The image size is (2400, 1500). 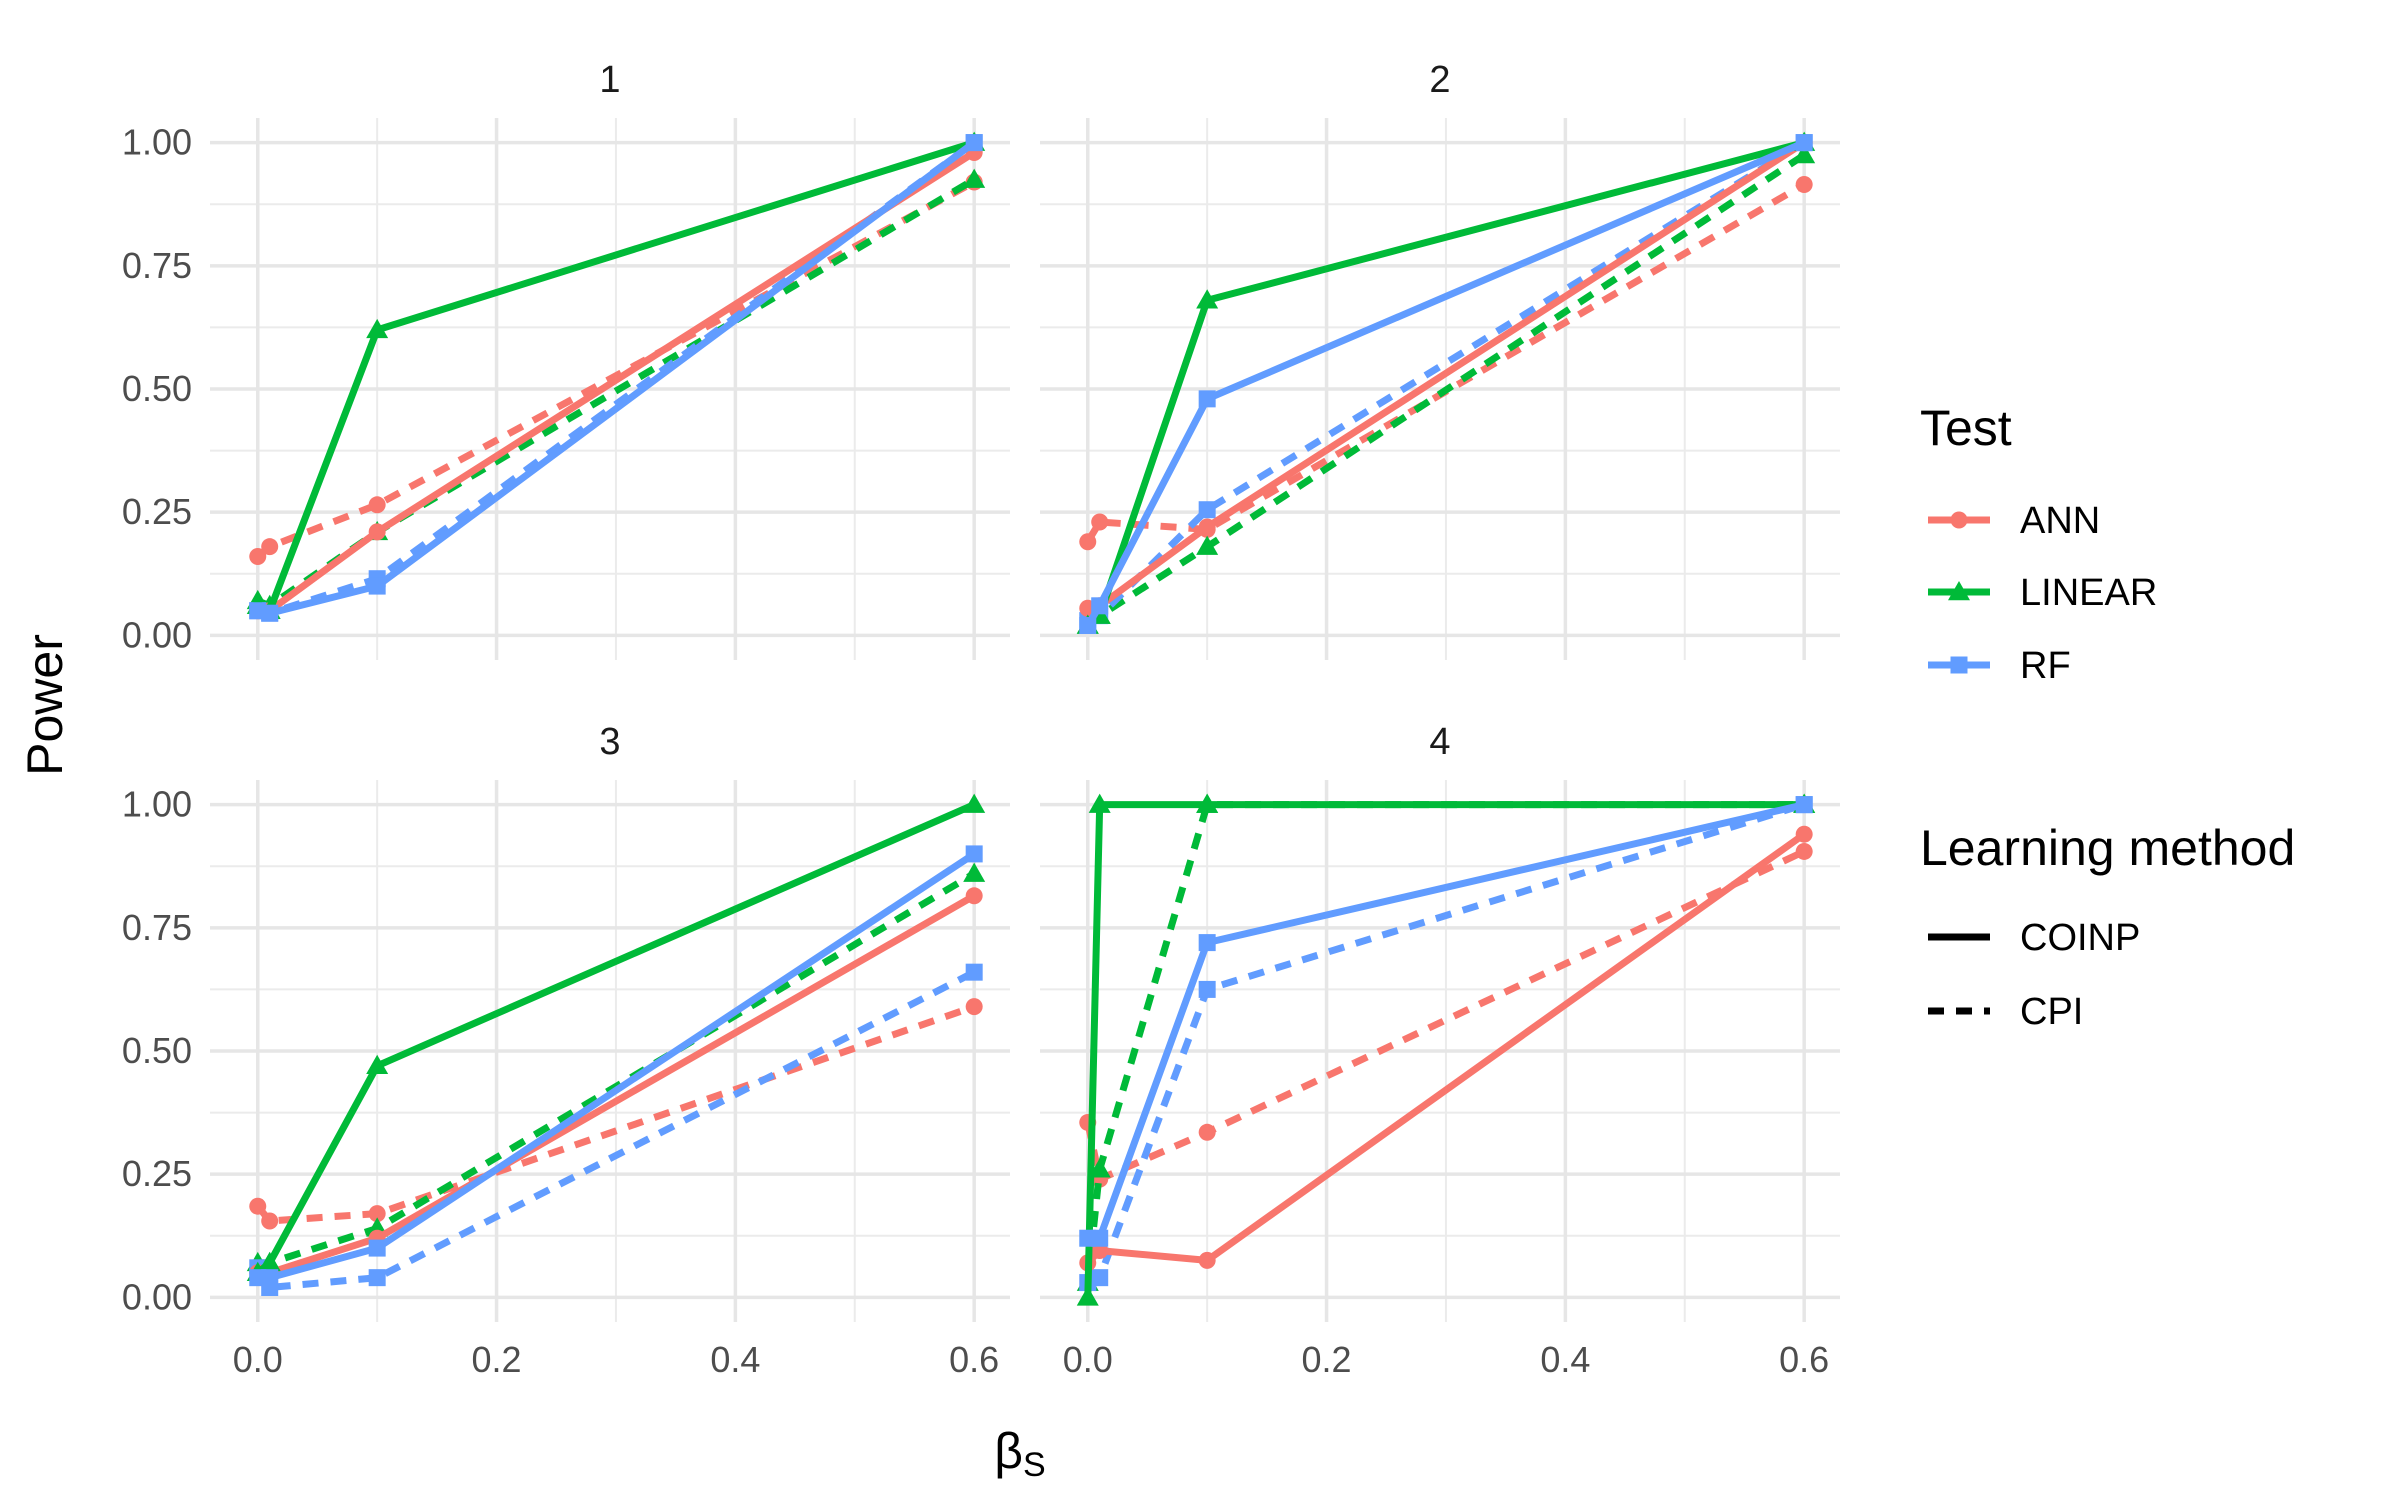 What do you see at coordinates (609, 742) in the screenshot?
I see `panel-label-3: 3` at bounding box center [609, 742].